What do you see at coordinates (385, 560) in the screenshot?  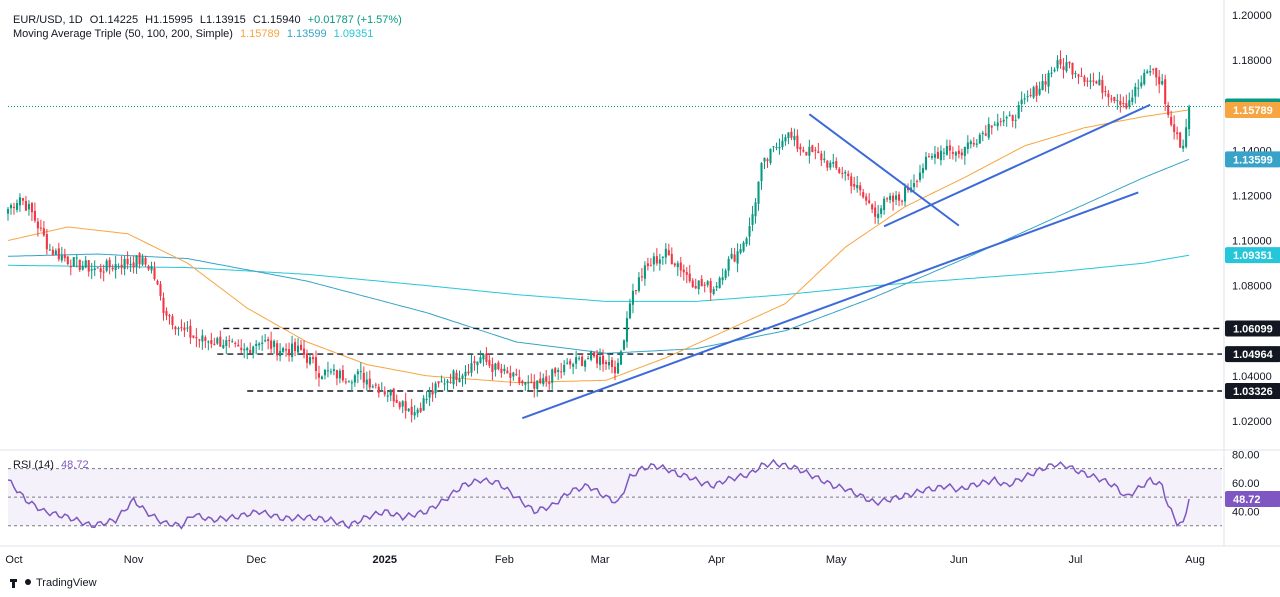 I see `time-tick-label: 2025` at bounding box center [385, 560].